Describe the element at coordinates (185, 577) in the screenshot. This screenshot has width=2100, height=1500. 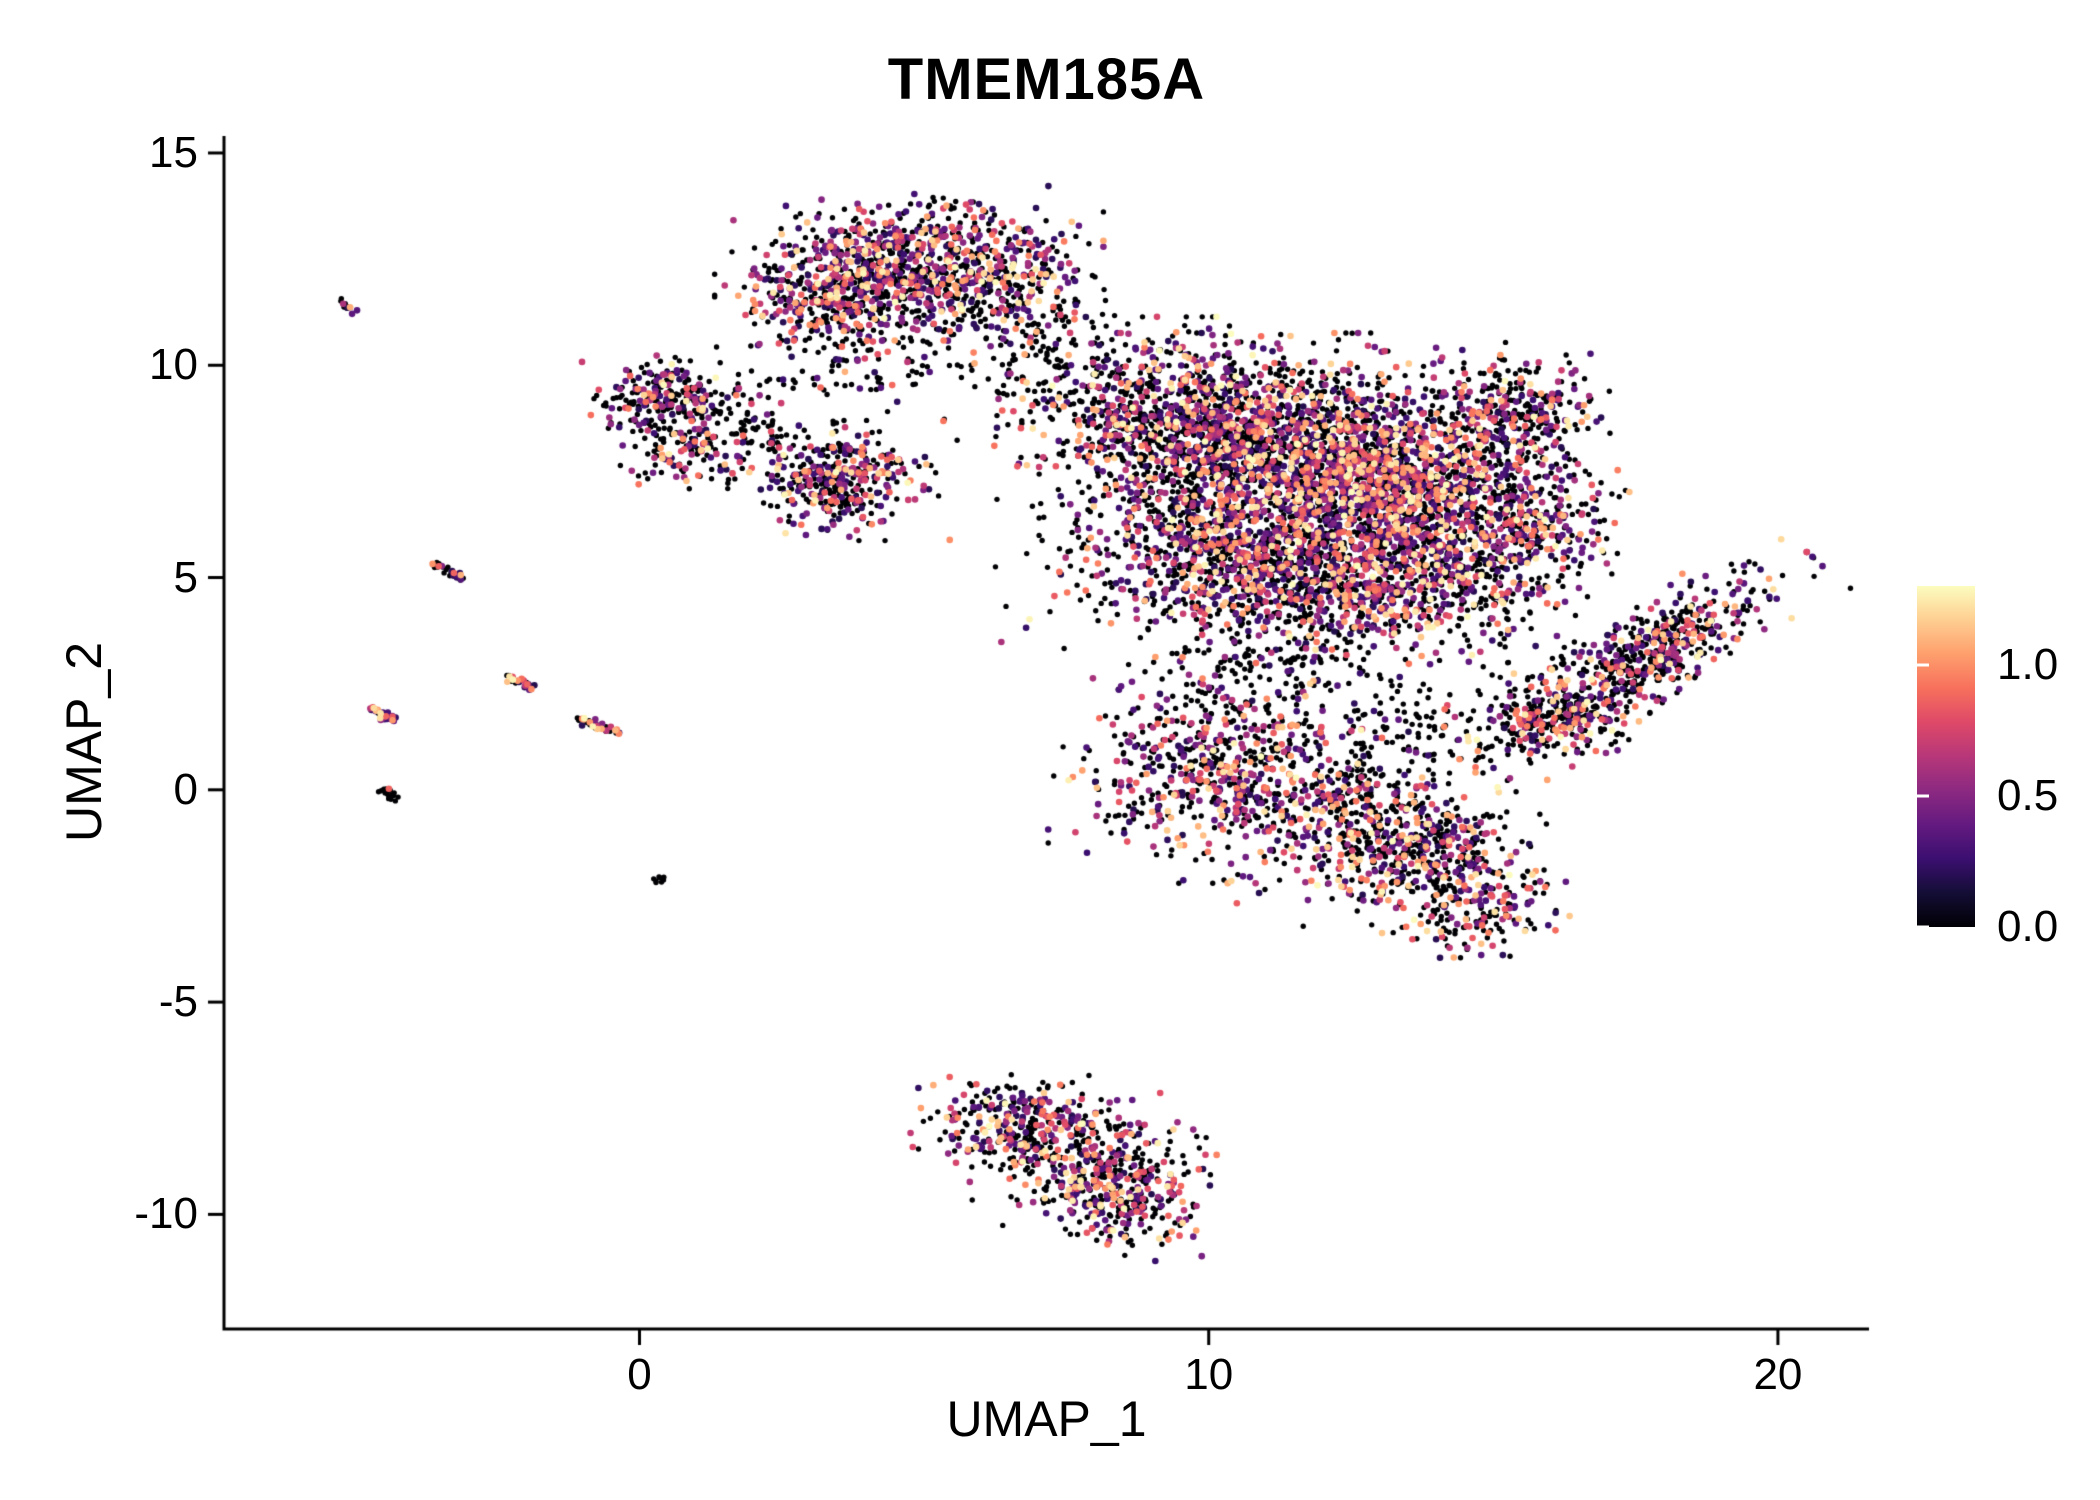
I see `y-tick-label: 5` at that location.